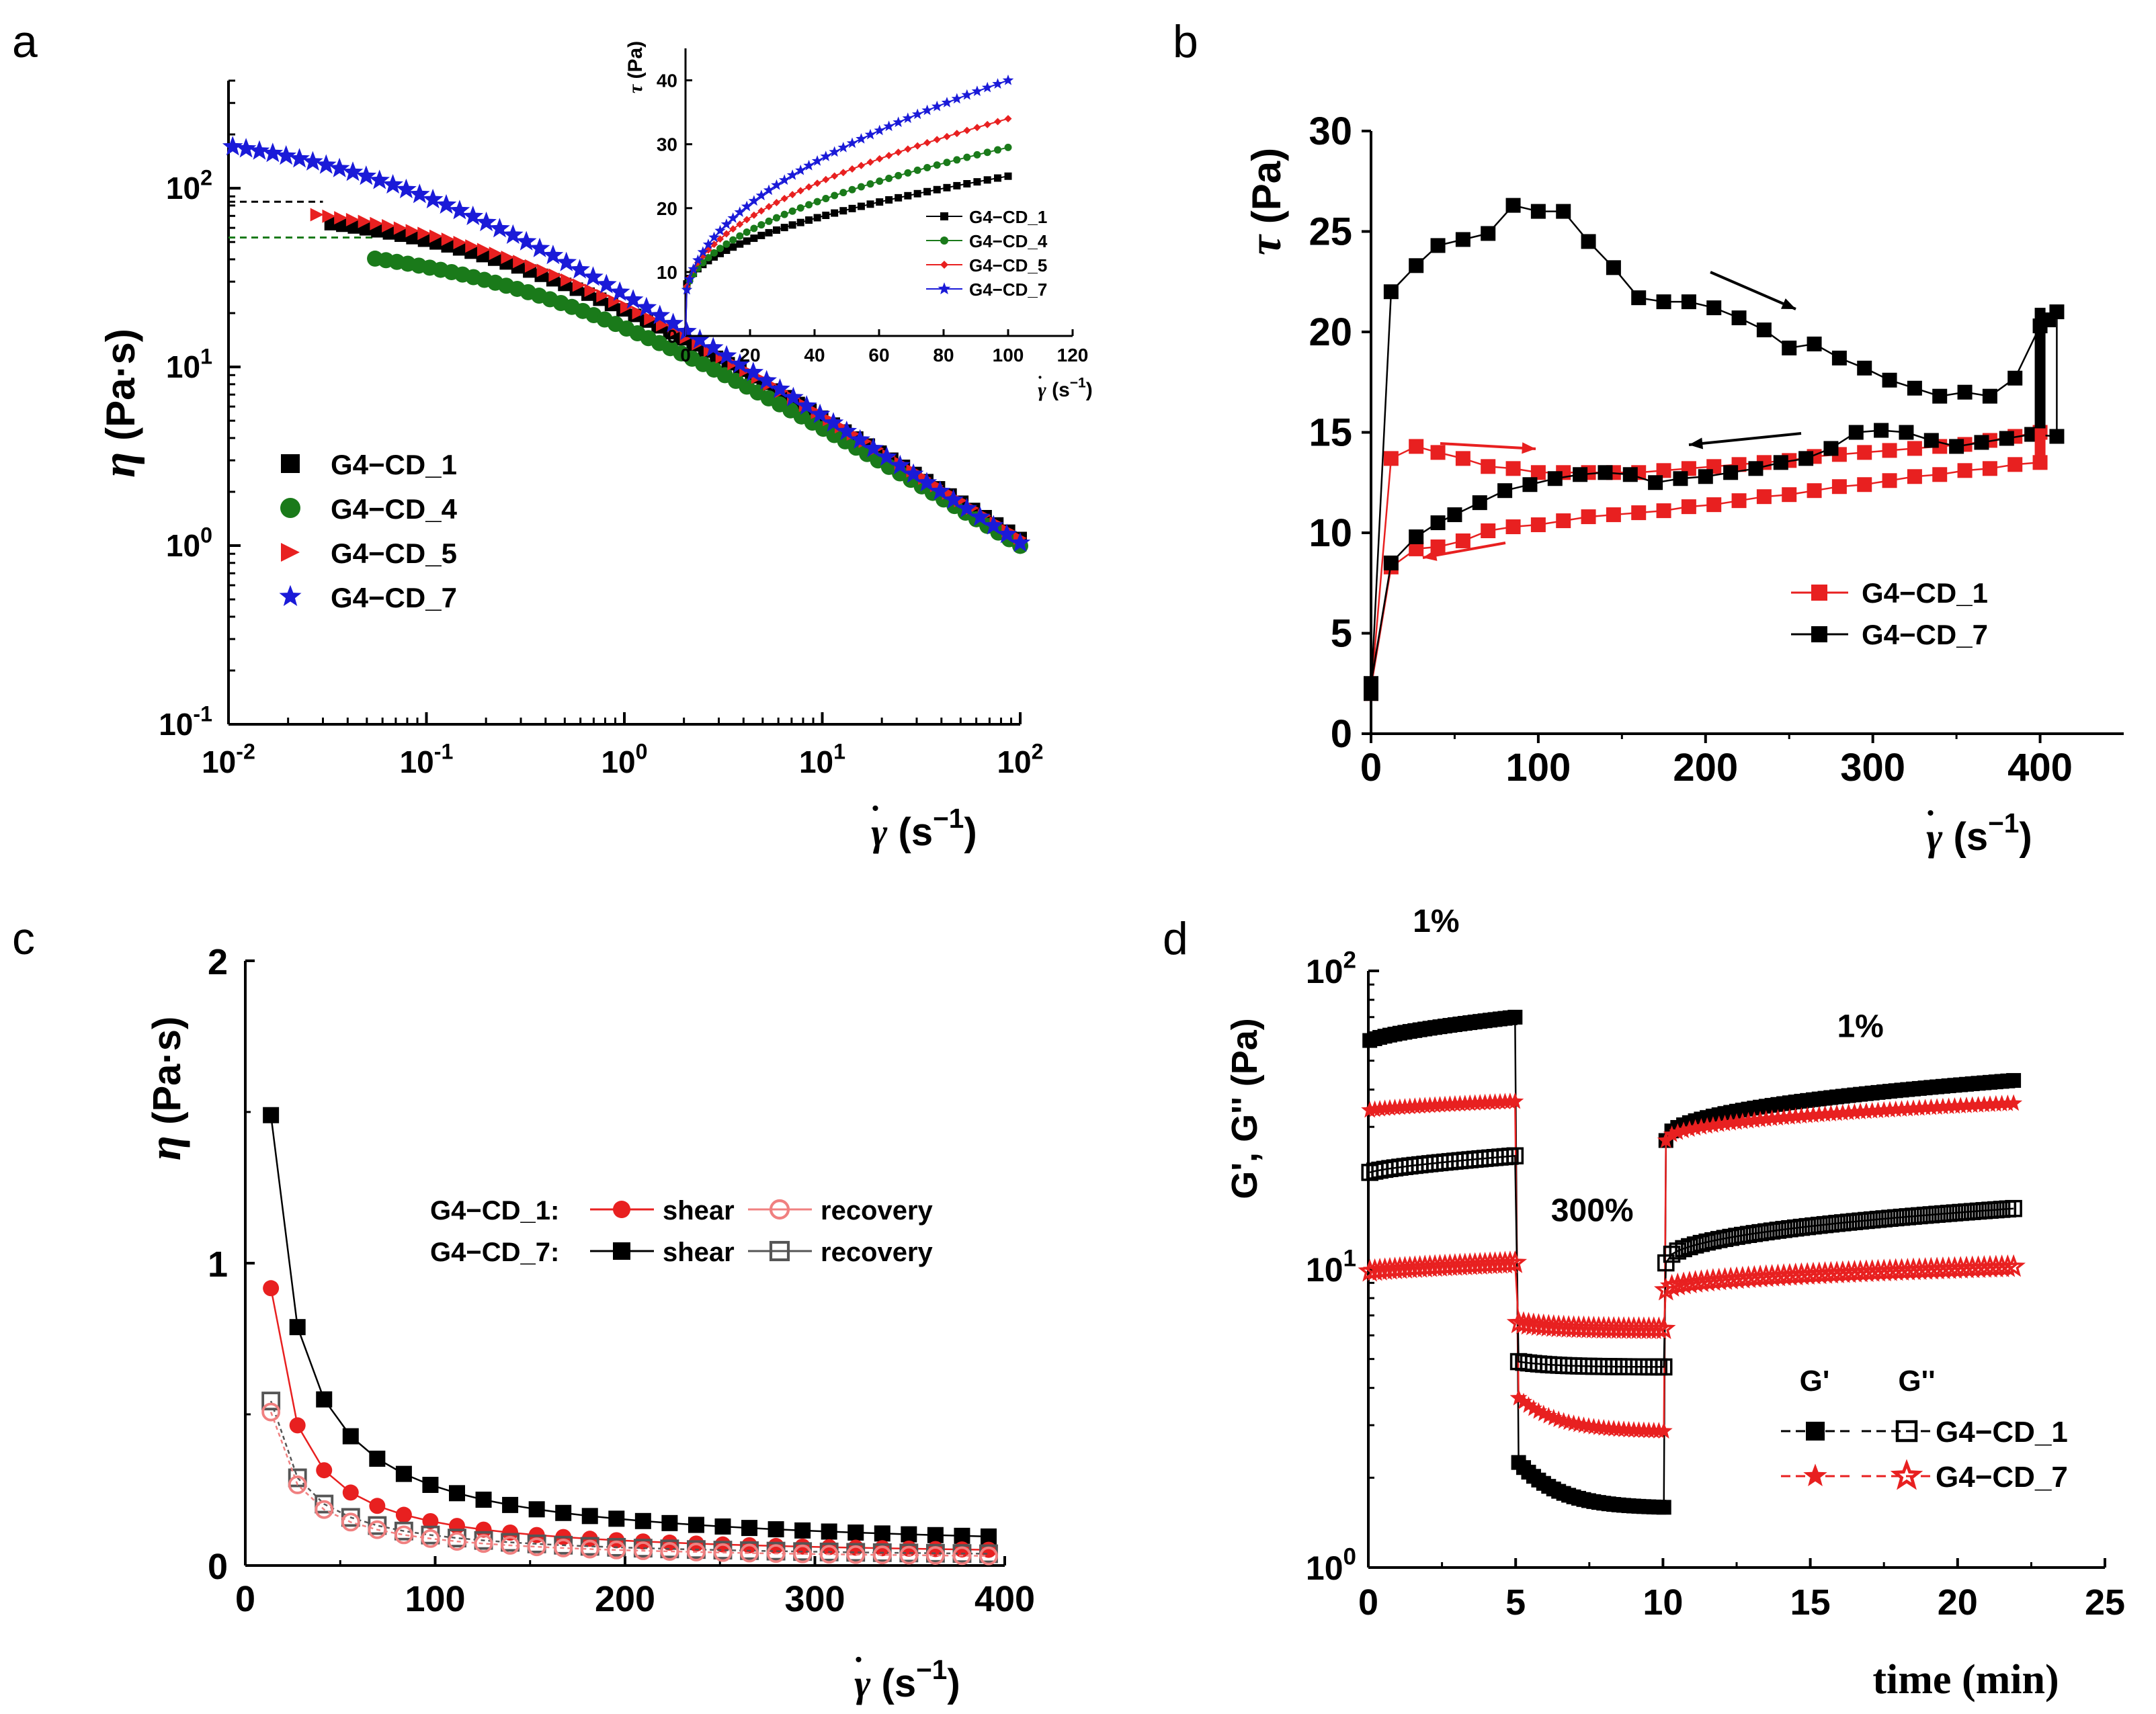 The height and width of the screenshot is (1714, 2156). Describe the element at coordinates (667, 272) in the screenshot. I see `inset-y-tick-label: 10` at that location.